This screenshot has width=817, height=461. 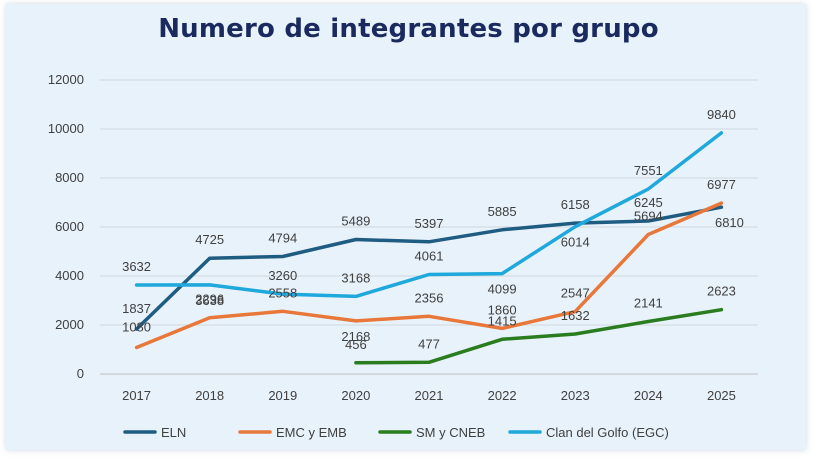 What do you see at coordinates (648, 215) in the screenshot?
I see `data-label: 5694` at bounding box center [648, 215].